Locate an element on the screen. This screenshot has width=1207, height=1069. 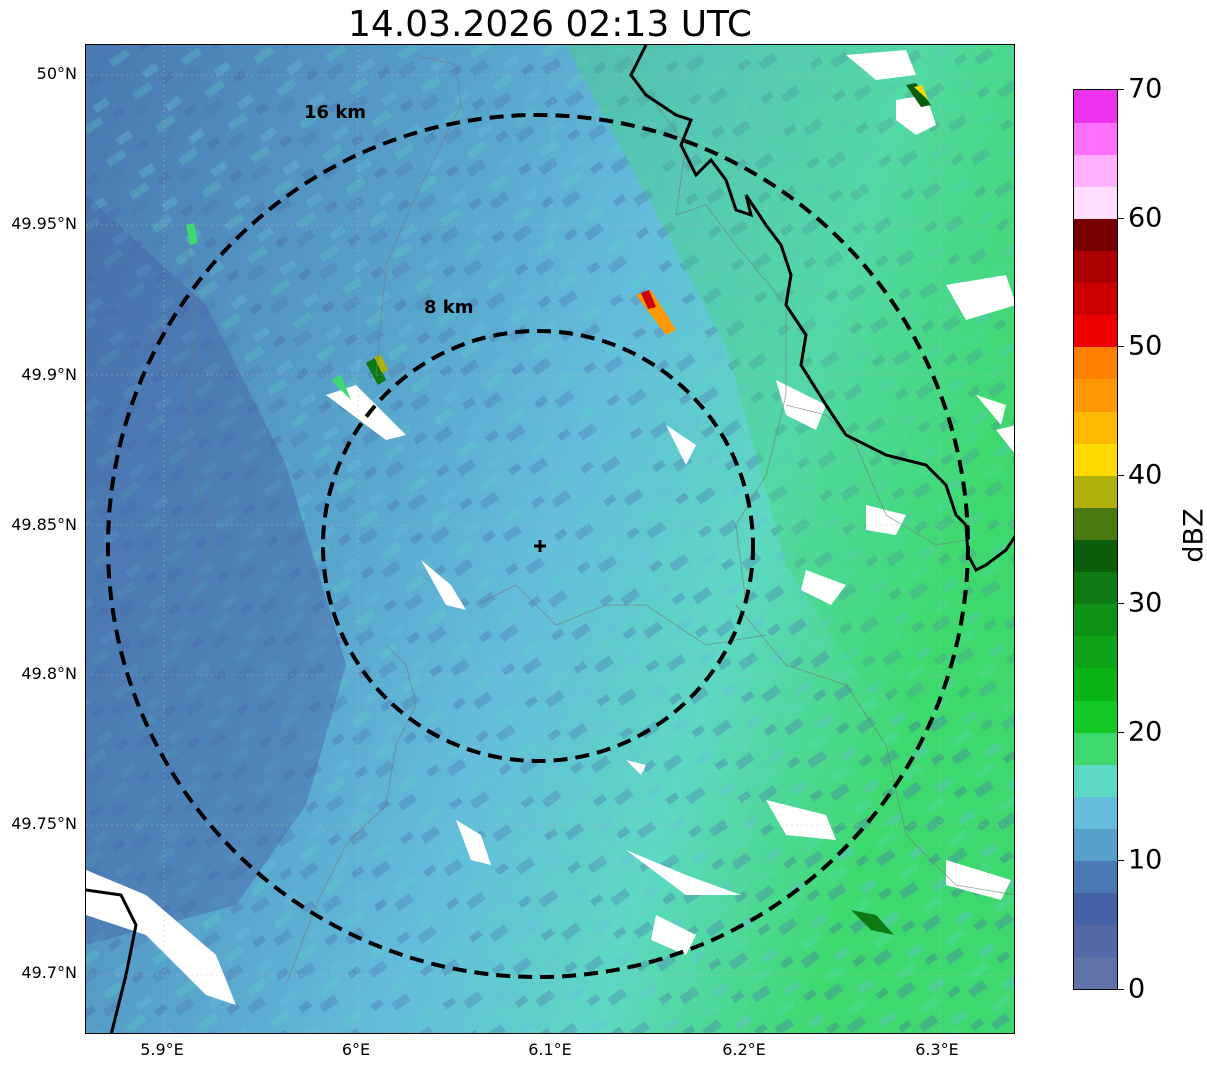
colorbar-tick-label: 10 is located at coordinates (1145, 860).